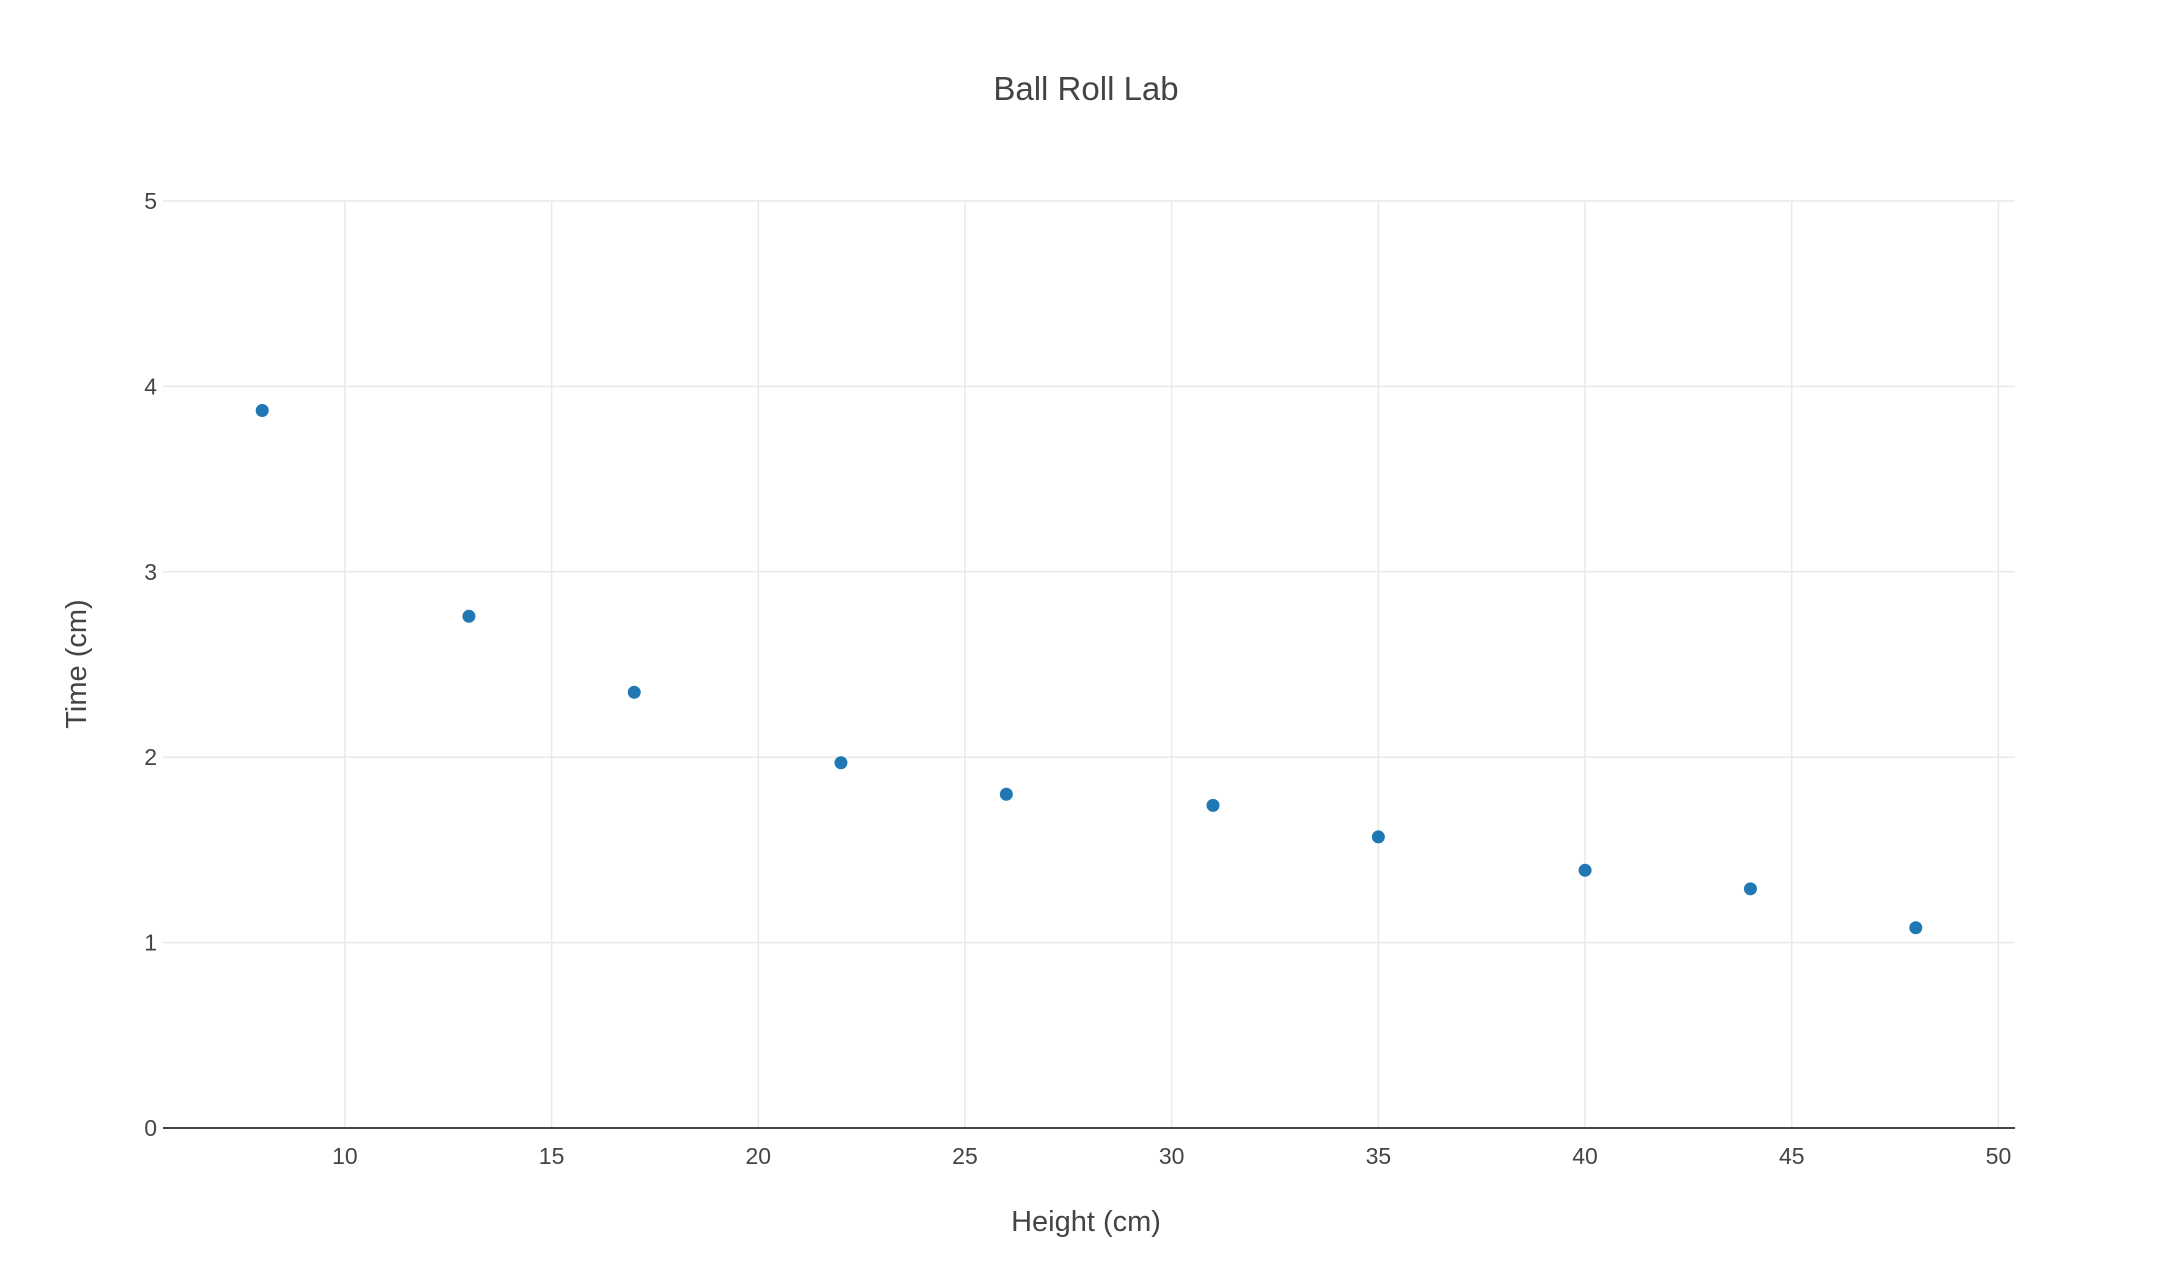  What do you see at coordinates (77, 663) in the screenshot?
I see `y-axis-label: Time (cm)` at bounding box center [77, 663].